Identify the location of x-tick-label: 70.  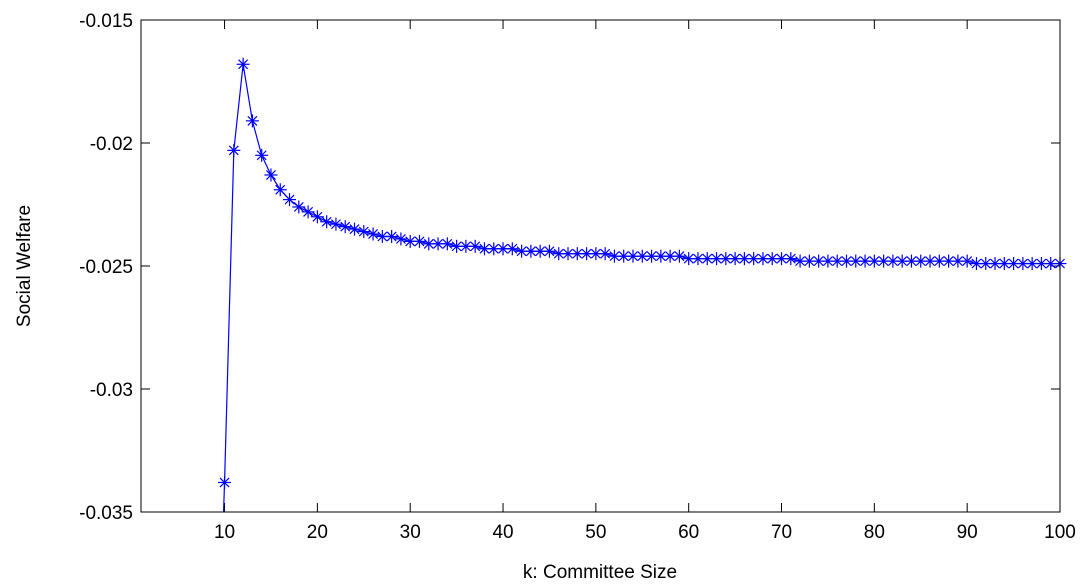
(781, 532).